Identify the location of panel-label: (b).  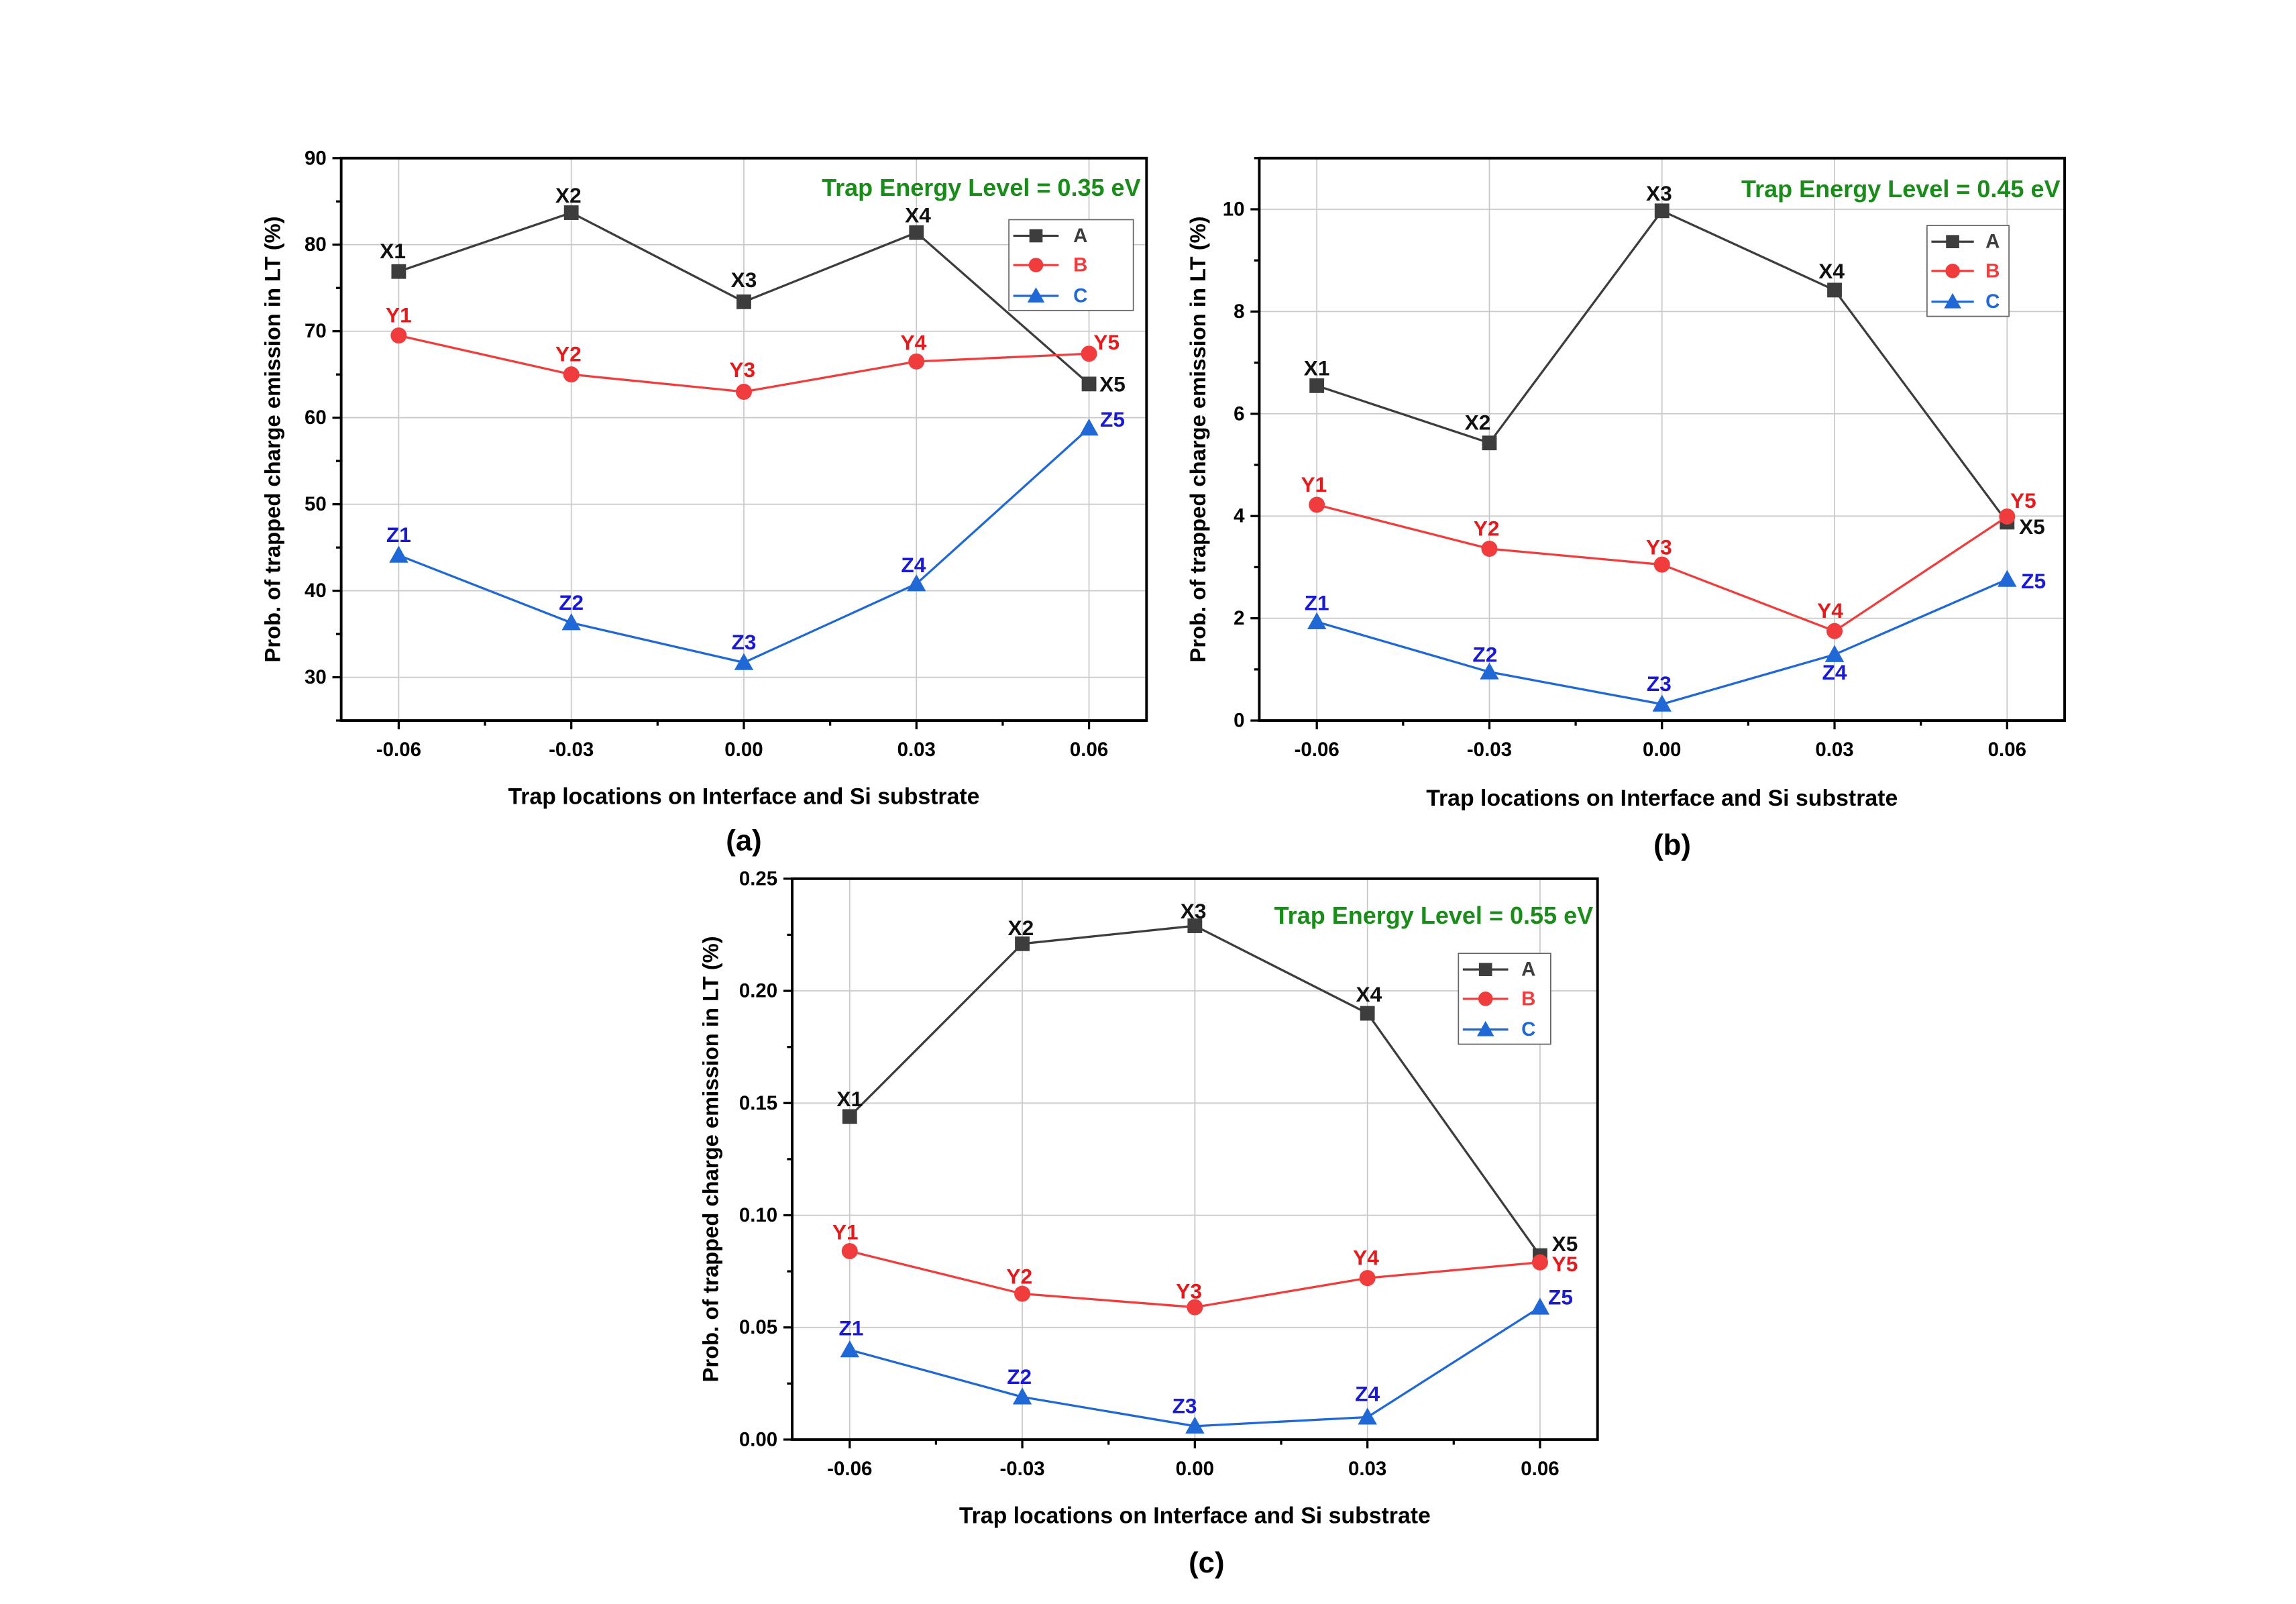
(1672, 844).